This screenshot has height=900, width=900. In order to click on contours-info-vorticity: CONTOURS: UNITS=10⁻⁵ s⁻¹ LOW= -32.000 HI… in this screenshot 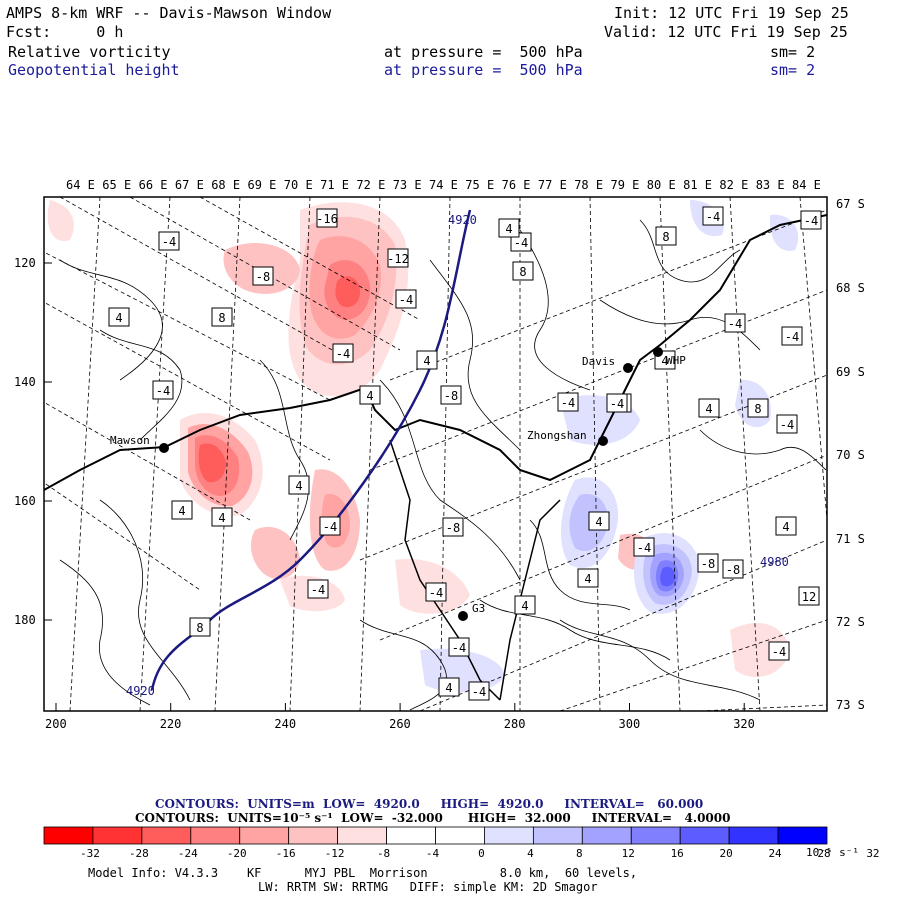, I will do `click(432, 818)`.